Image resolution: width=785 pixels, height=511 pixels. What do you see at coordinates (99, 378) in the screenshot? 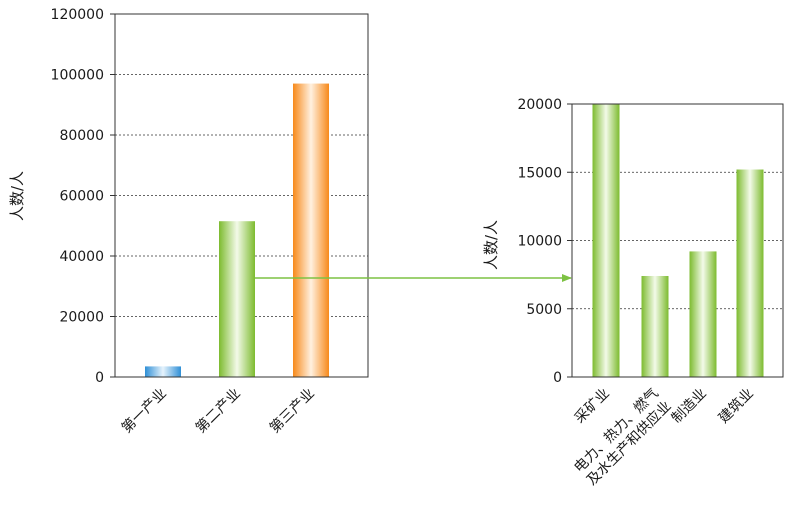
I see `chart1-ytick-label: 0` at bounding box center [99, 378].